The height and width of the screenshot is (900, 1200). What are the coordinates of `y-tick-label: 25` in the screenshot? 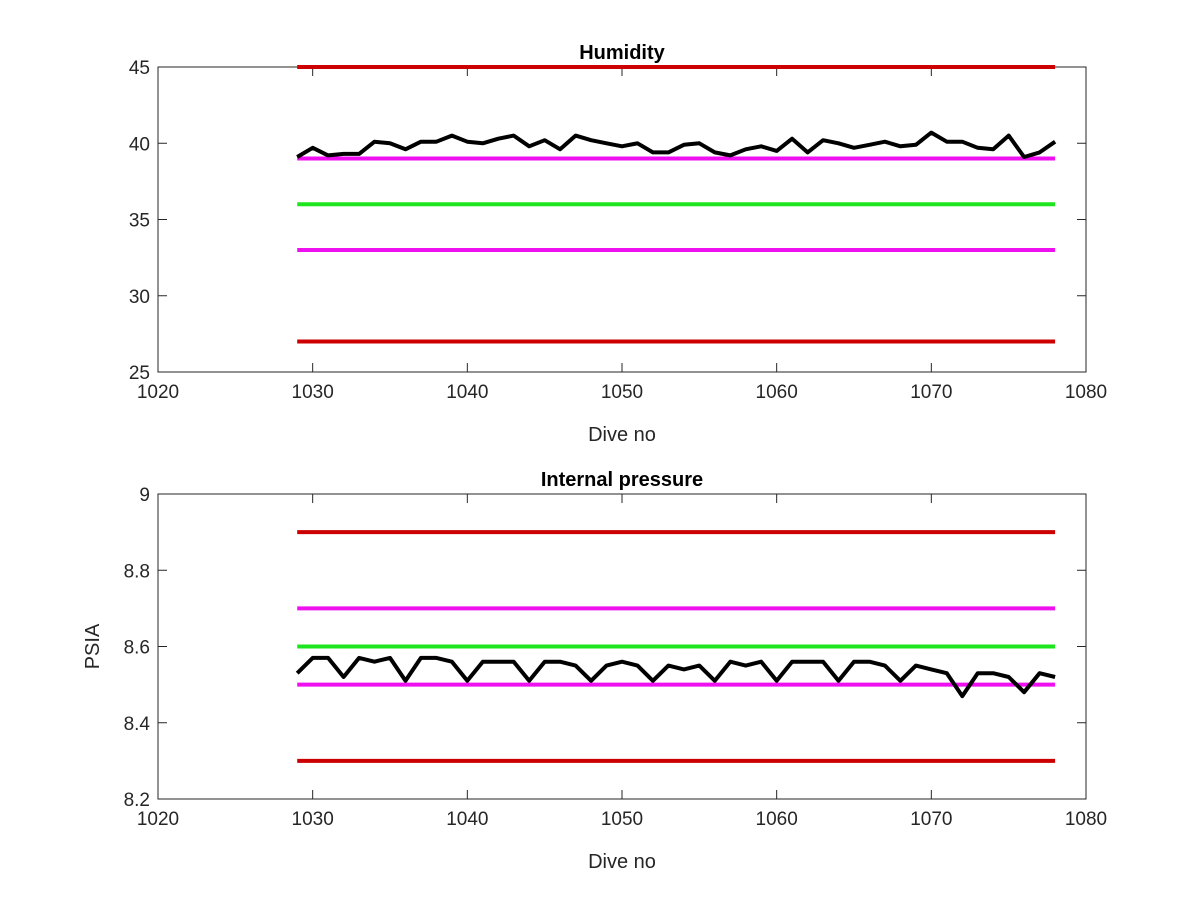 It's located at (139, 373).